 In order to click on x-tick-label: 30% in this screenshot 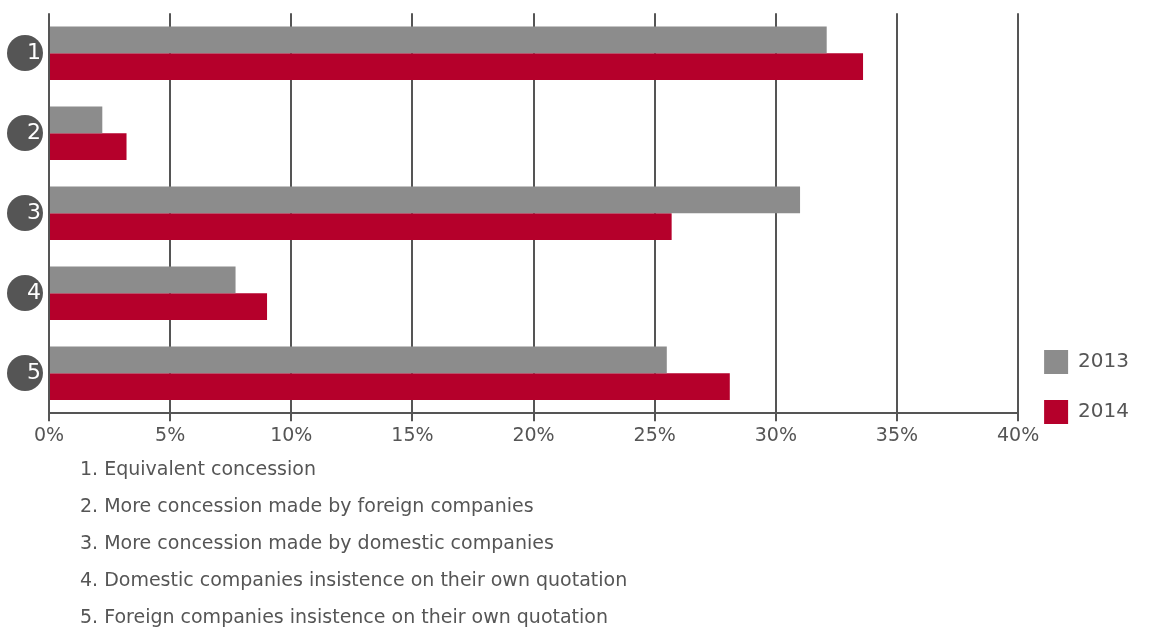, I will do `click(775, 433)`.